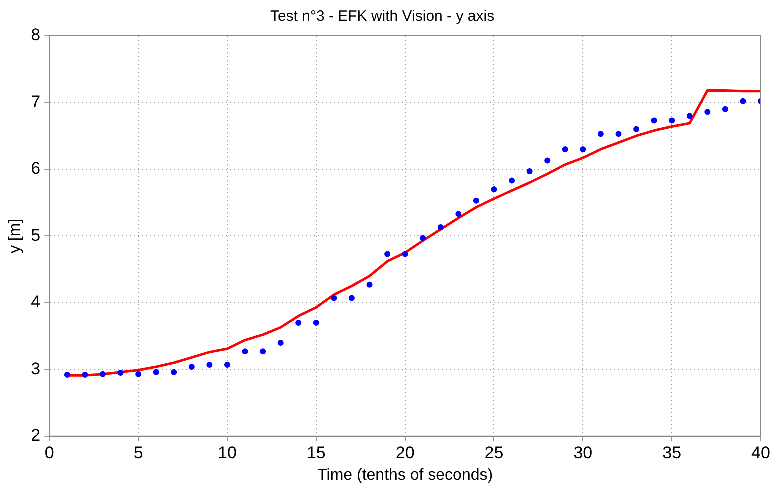 The height and width of the screenshot is (487, 775). Describe the element at coordinates (761, 452) in the screenshot. I see `x-tick-label: 40` at that location.